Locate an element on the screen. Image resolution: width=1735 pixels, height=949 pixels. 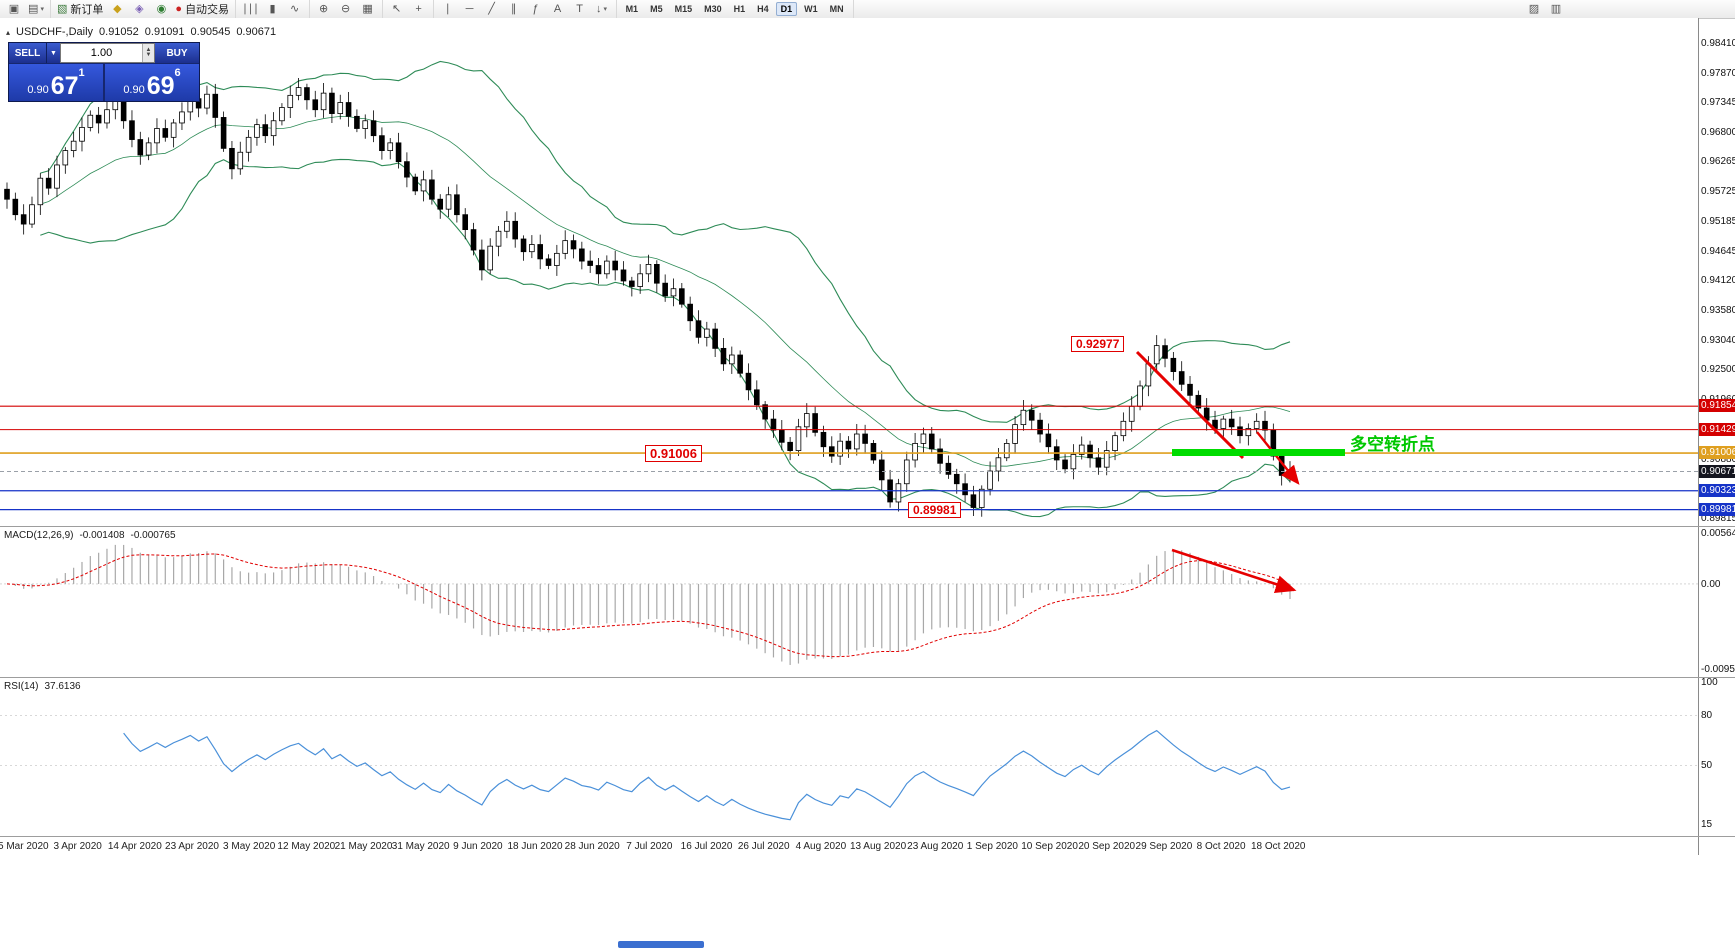
turning-point-text: 多空转折点 is located at coordinates (1392, 444).